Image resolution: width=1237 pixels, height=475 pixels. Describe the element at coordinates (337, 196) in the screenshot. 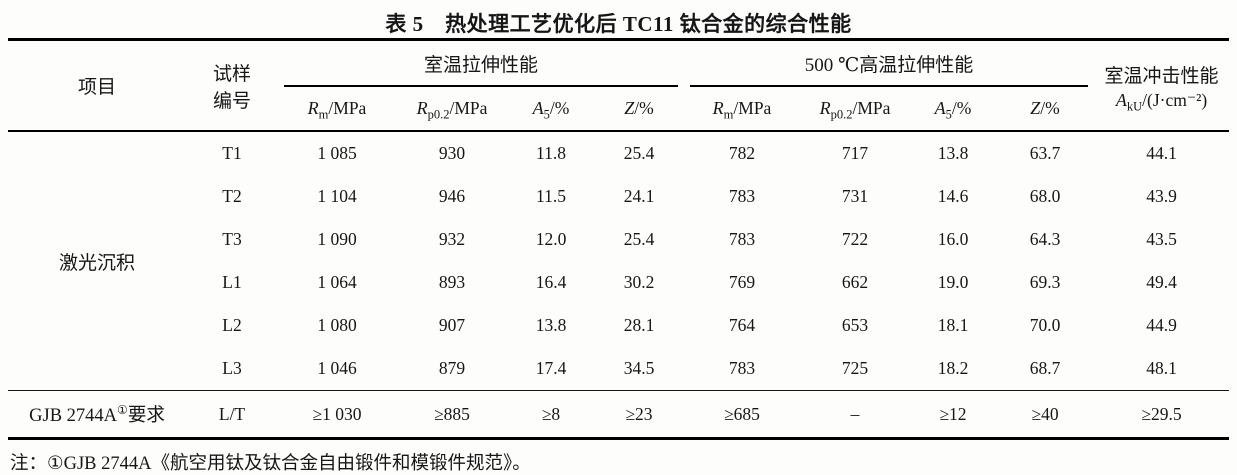

I see `table-cell: 1 104` at that location.